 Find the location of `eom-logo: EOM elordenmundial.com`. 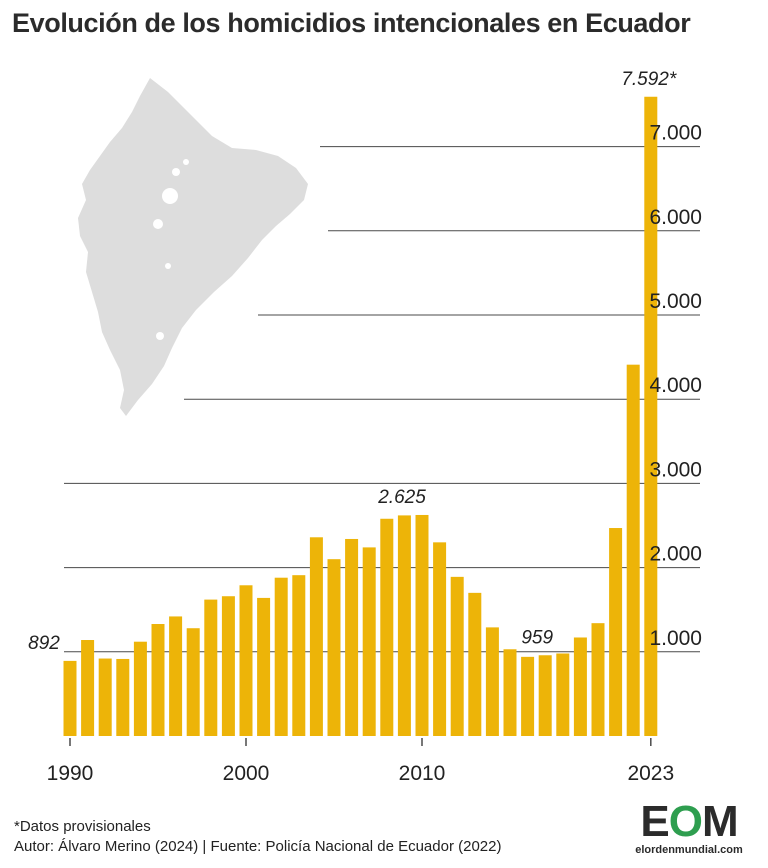

eom-logo: EOM elordenmundial.com is located at coordinates (689, 830).